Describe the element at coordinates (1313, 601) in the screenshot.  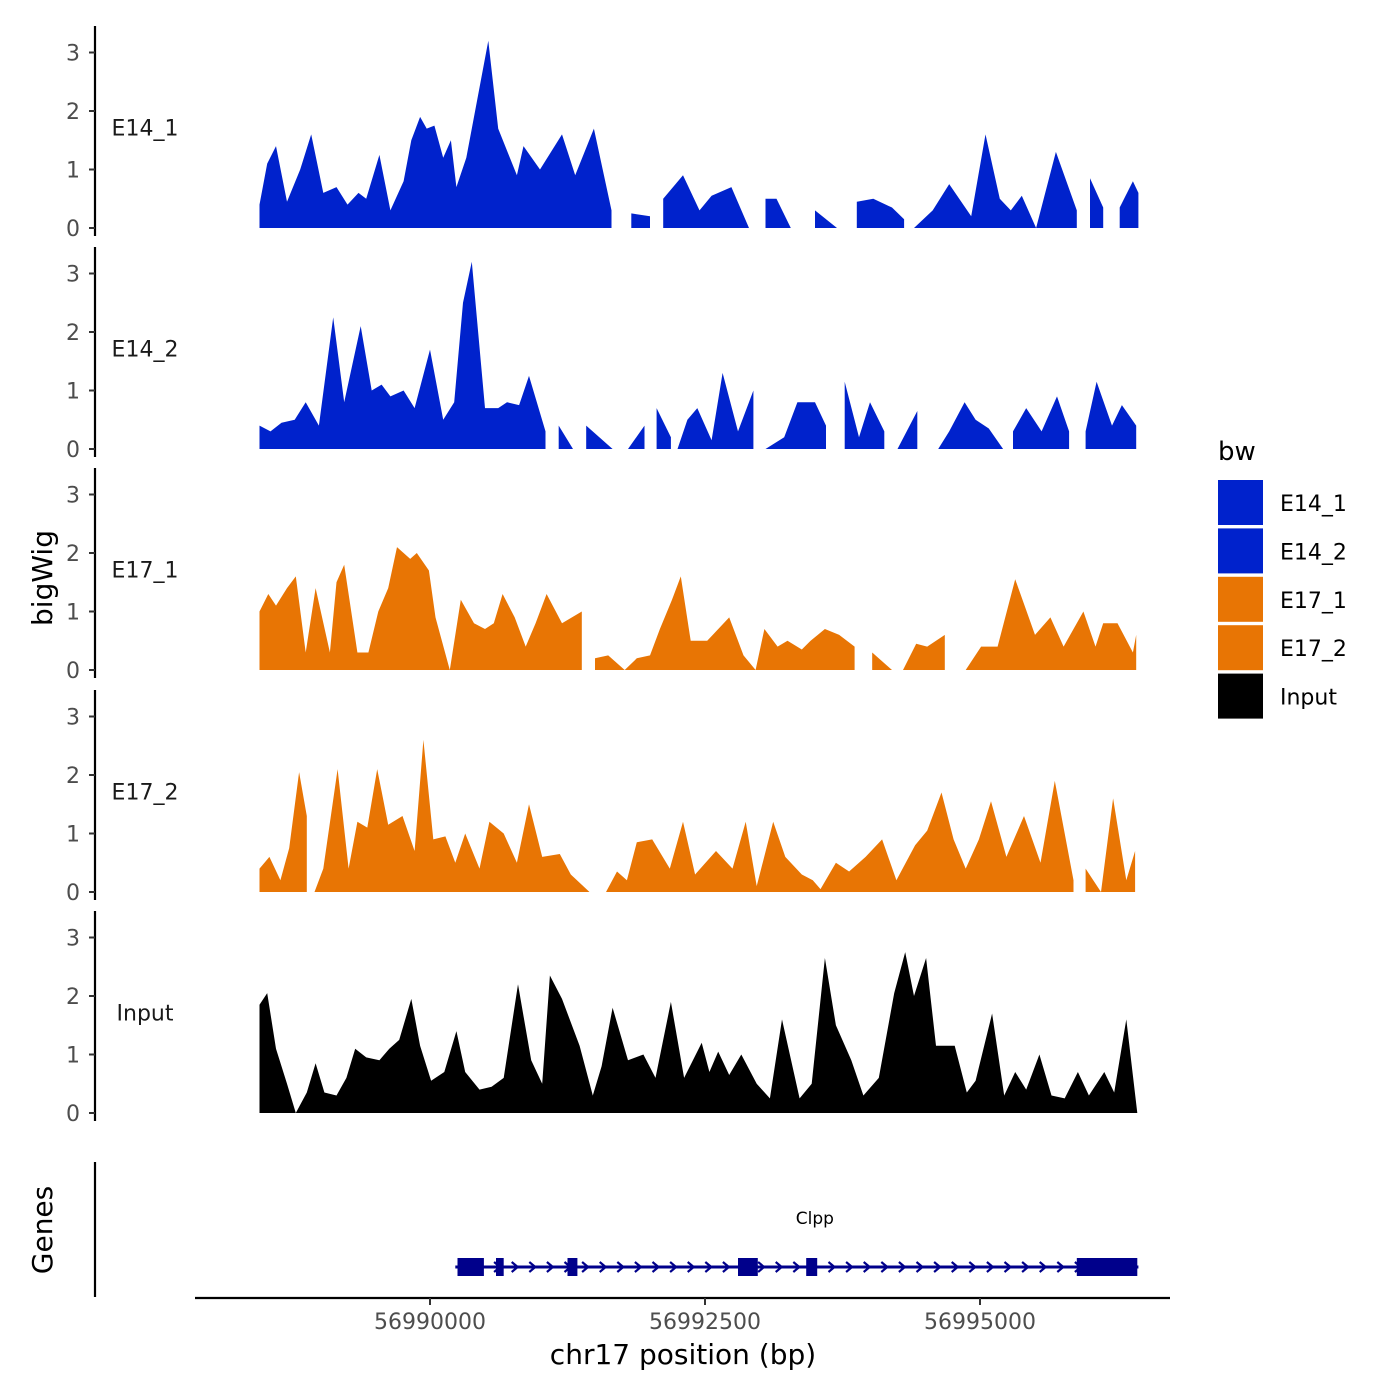
I see `legend-label: E17_1` at that location.